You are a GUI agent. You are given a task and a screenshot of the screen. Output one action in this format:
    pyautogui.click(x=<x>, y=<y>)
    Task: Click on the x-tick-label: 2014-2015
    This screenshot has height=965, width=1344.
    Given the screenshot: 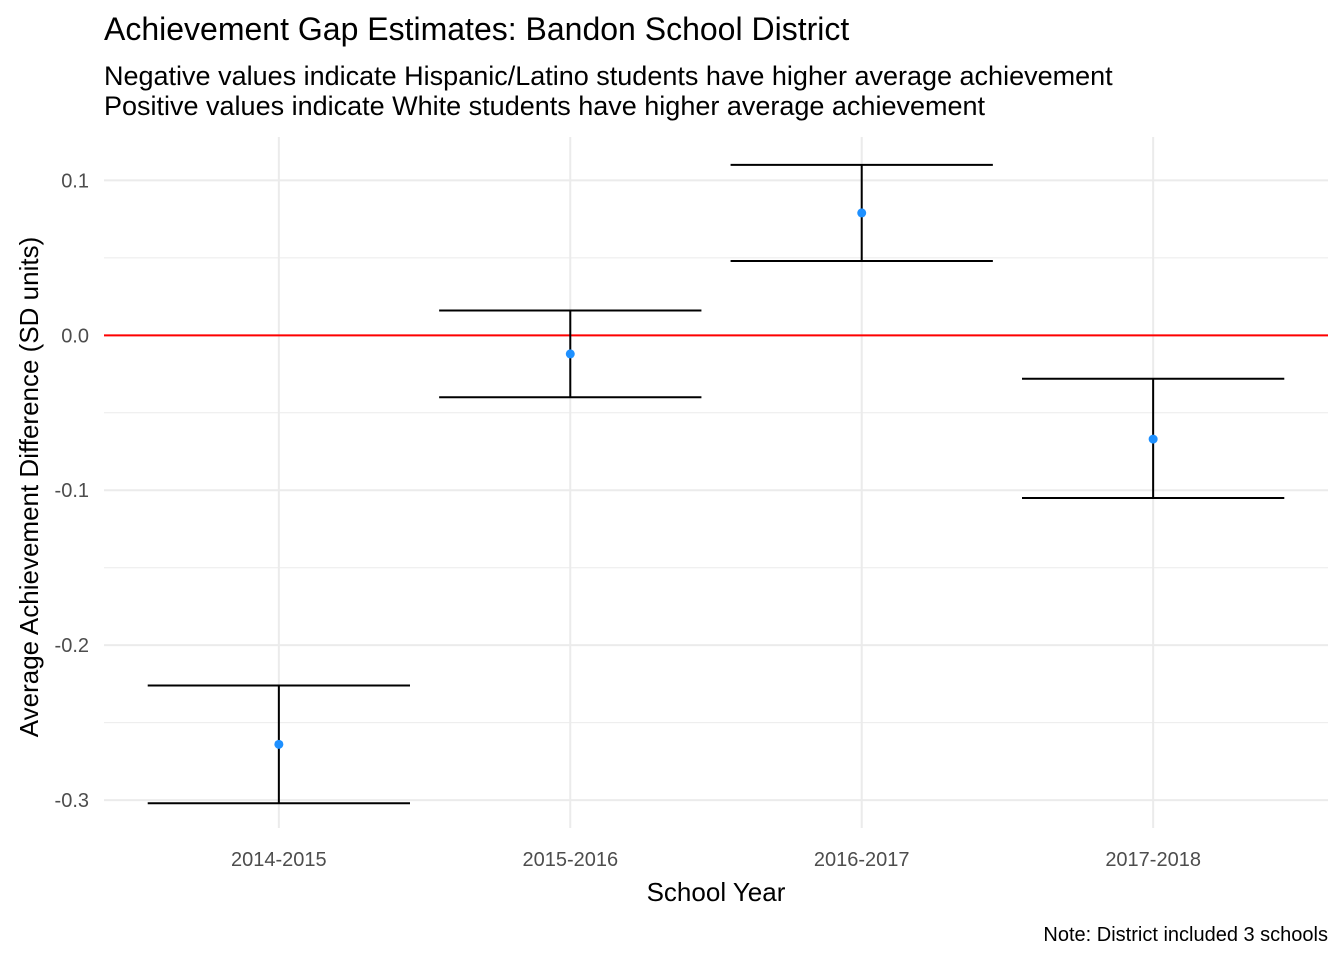 What is the action you would take?
    pyautogui.click(x=279, y=860)
    